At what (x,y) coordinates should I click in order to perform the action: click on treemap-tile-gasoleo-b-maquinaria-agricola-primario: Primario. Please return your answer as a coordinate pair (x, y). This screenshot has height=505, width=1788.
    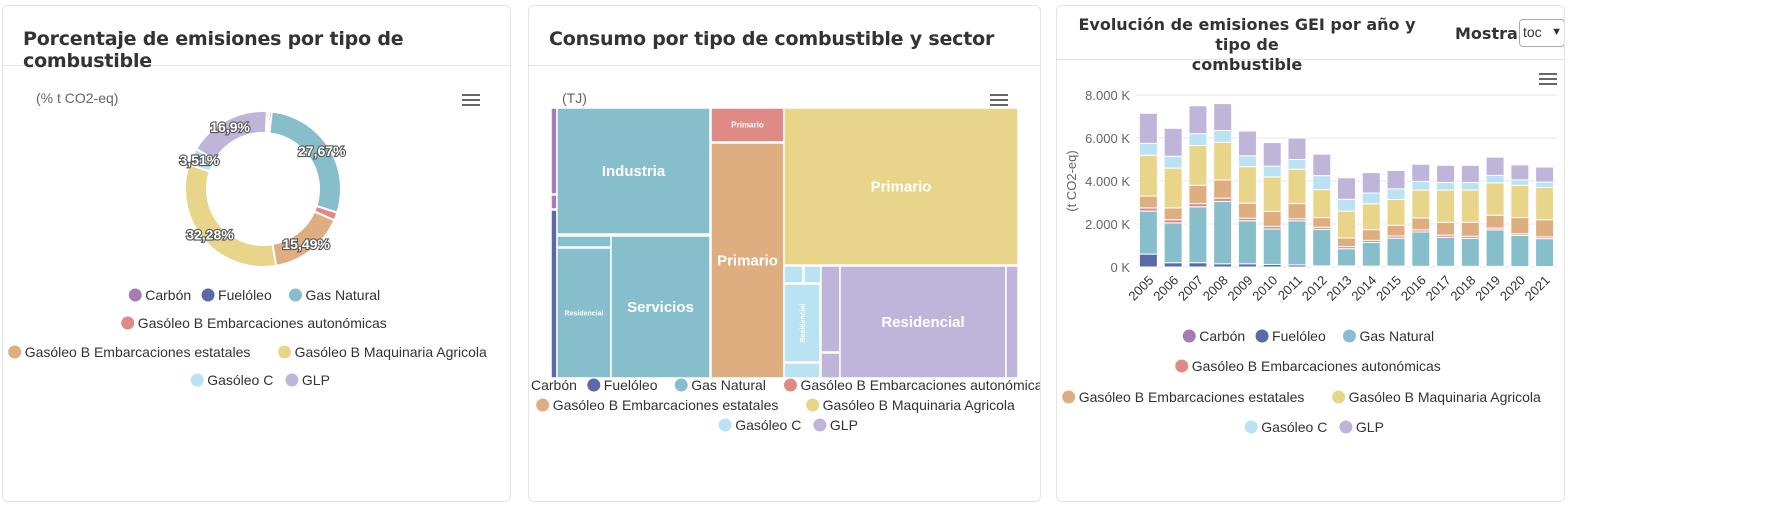
    Looking at the image, I should click on (901, 186).